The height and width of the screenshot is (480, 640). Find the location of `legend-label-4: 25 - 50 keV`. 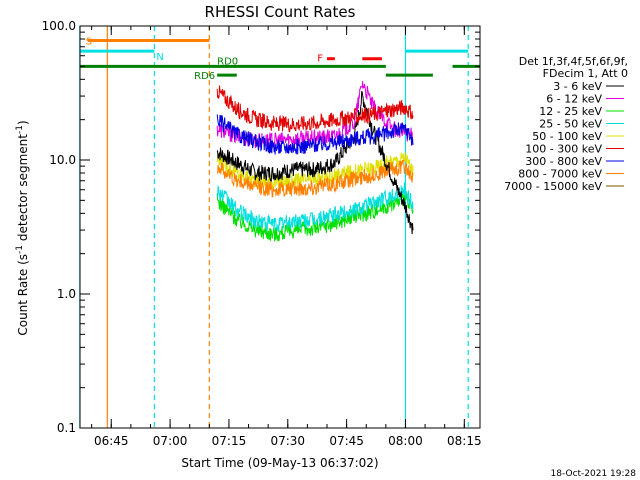

legend-label-4: 25 - 50 keV is located at coordinates (570, 124).